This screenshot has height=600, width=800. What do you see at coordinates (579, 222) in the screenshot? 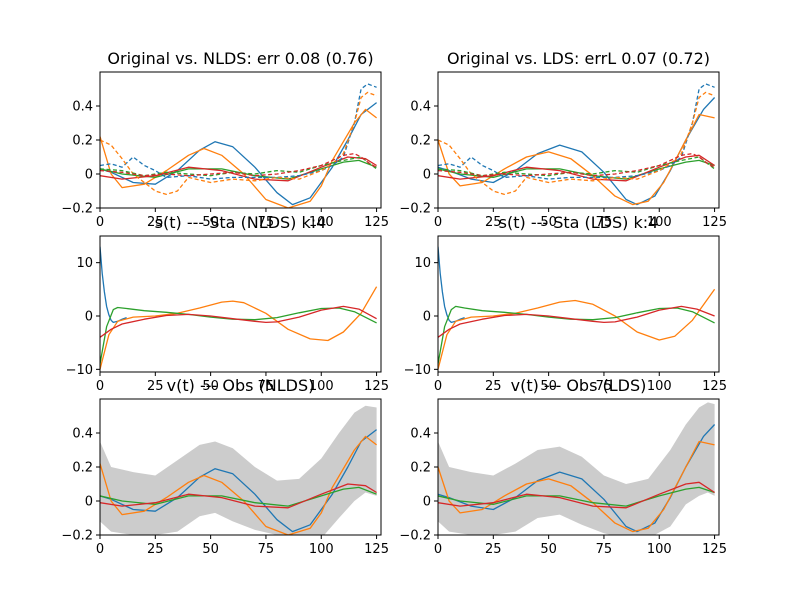
I see `chart-title: s(t) --- Sta (LDS) k:4` at bounding box center [579, 222].